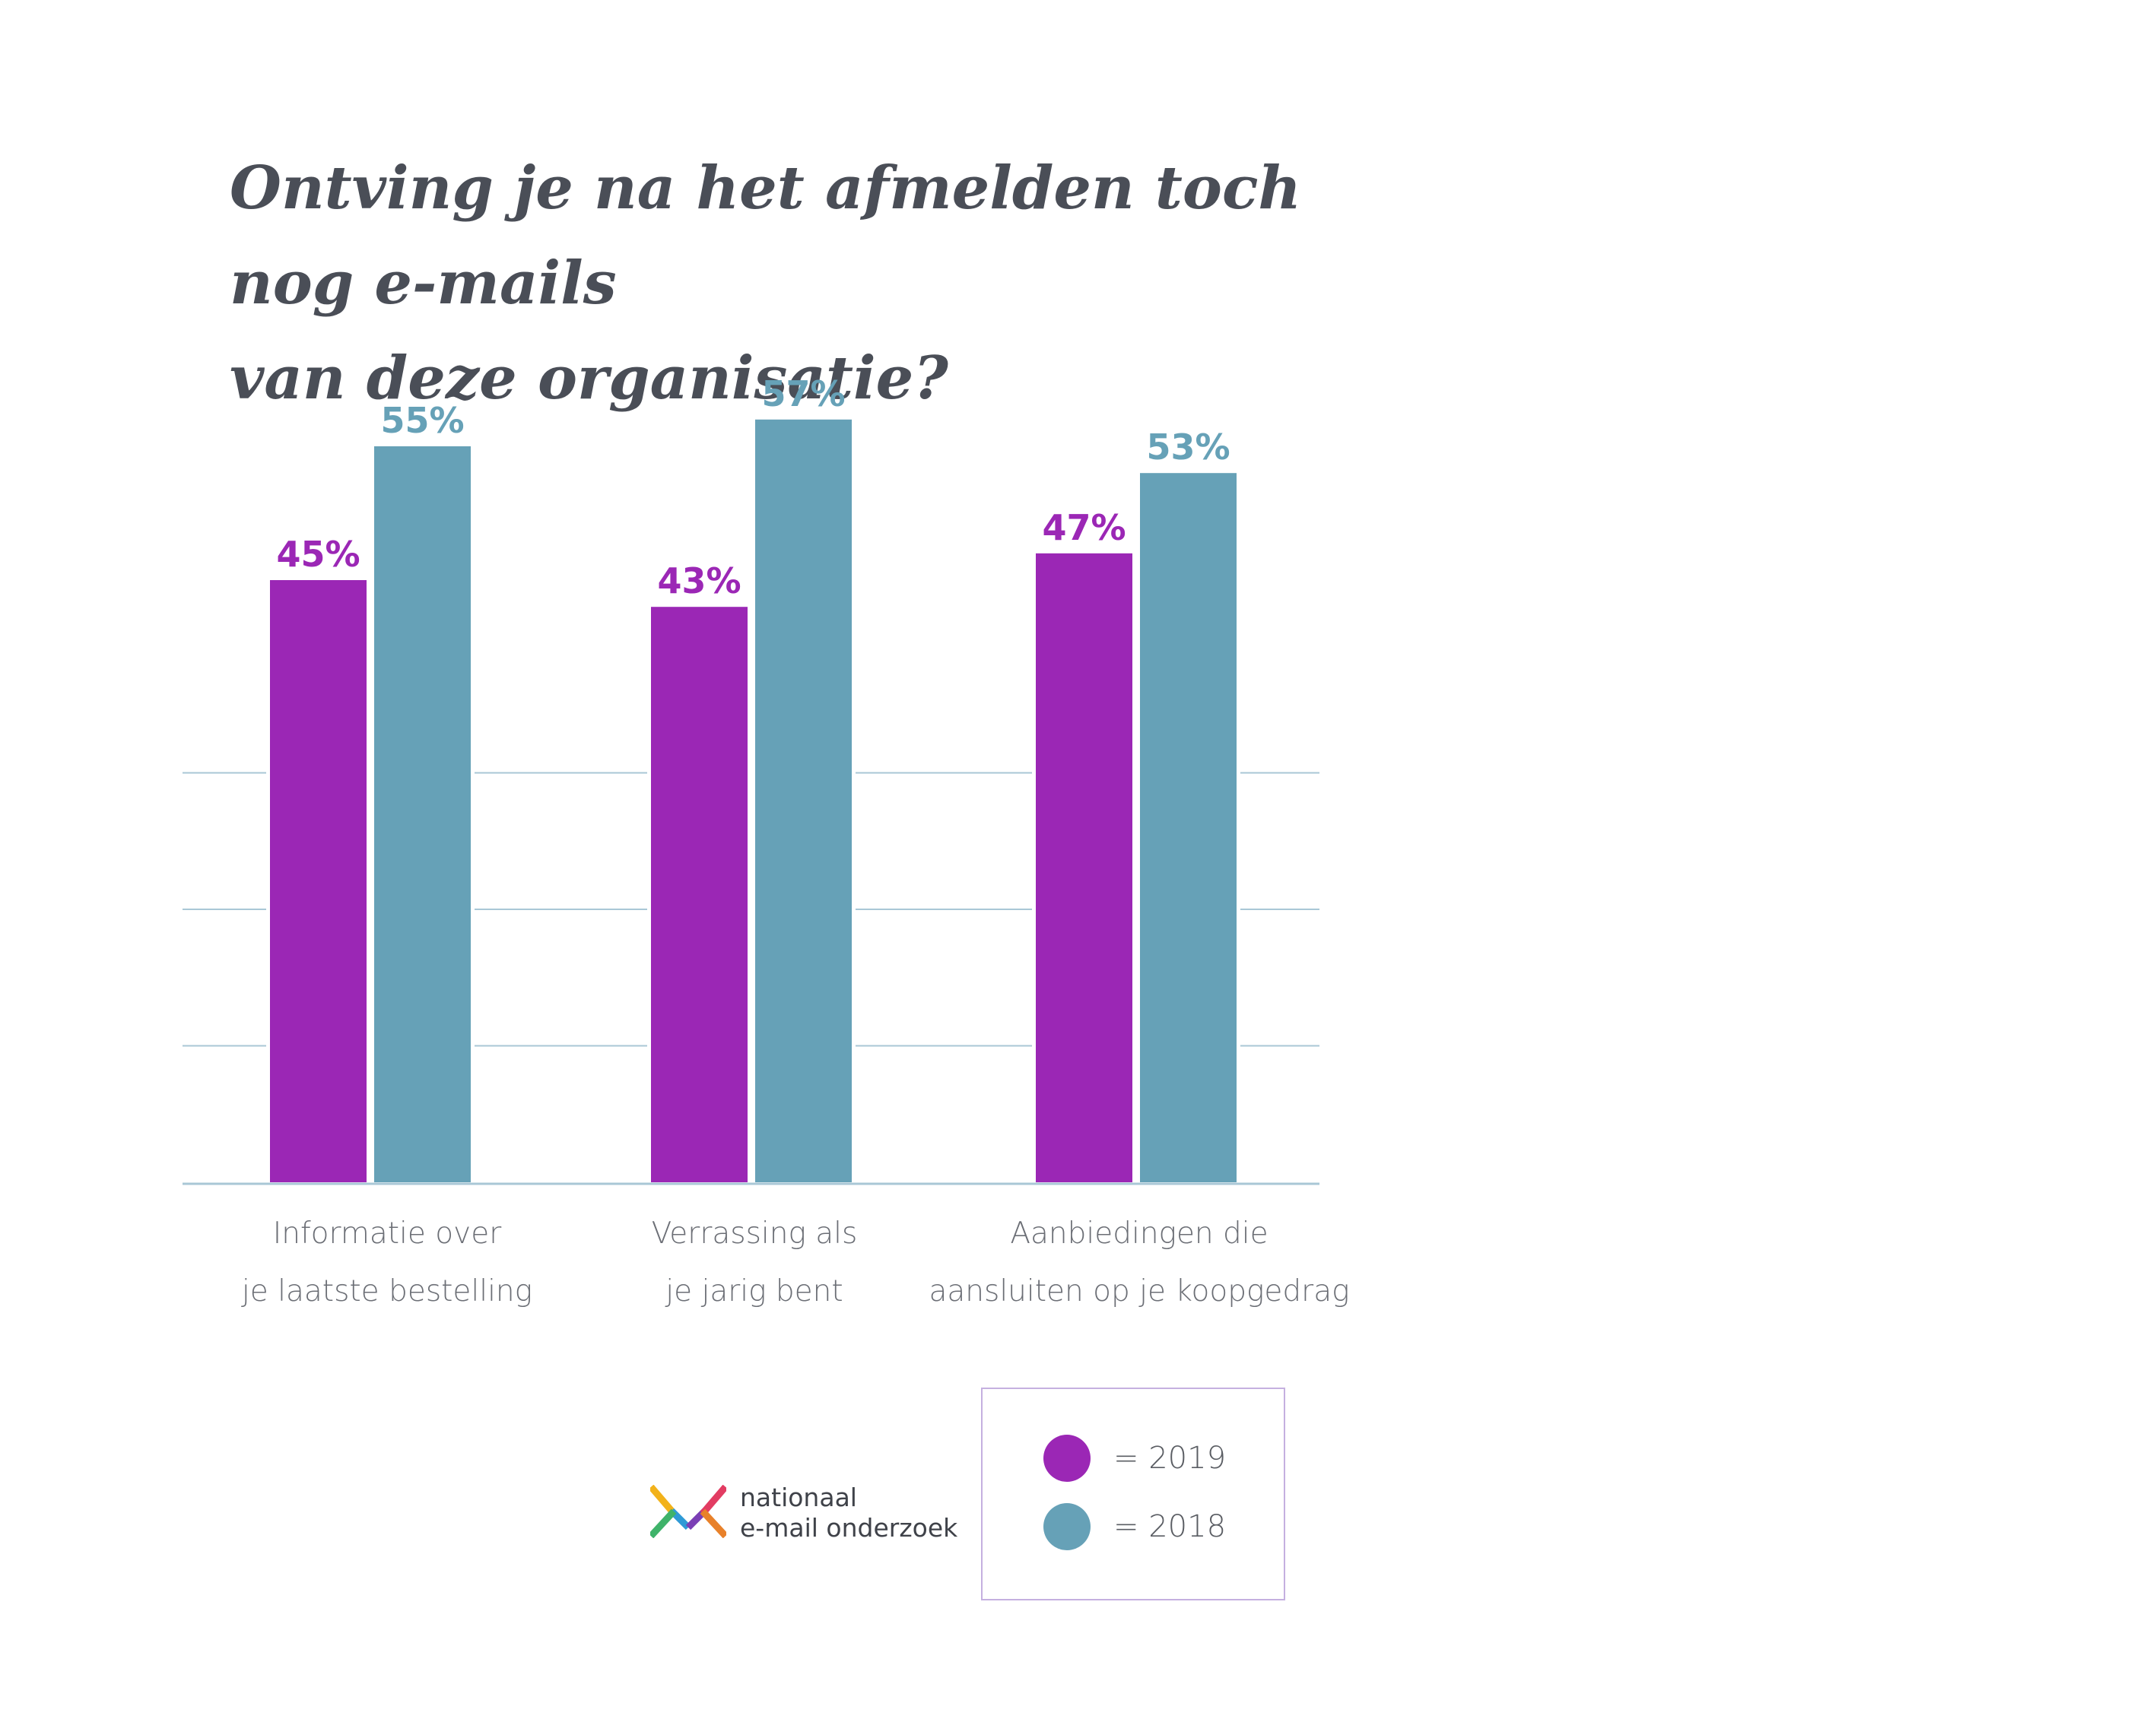 The height and width of the screenshot is (1716, 2156). What do you see at coordinates (1139, 1291) in the screenshot?
I see `category-label-3-line2: aansluiten op je koopgedrag` at bounding box center [1139, 1291].